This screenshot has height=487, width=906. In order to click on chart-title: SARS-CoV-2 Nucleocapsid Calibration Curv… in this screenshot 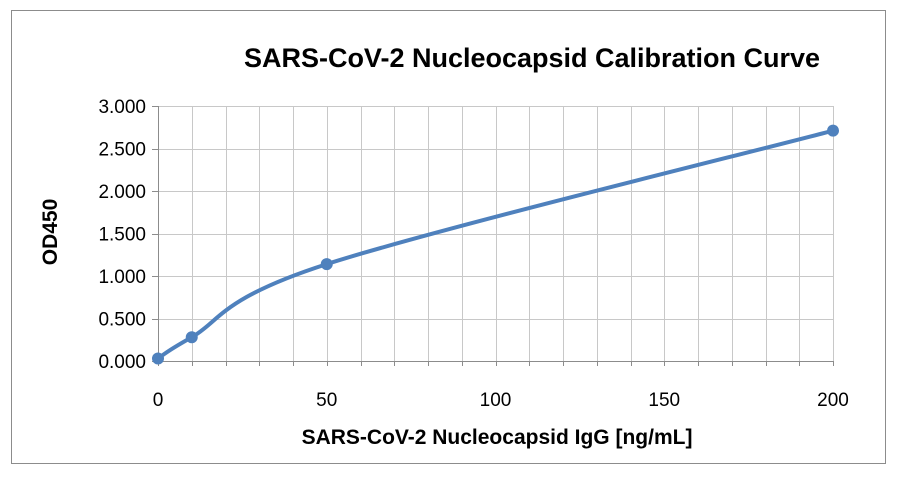, I will do `click(532, 58)`.